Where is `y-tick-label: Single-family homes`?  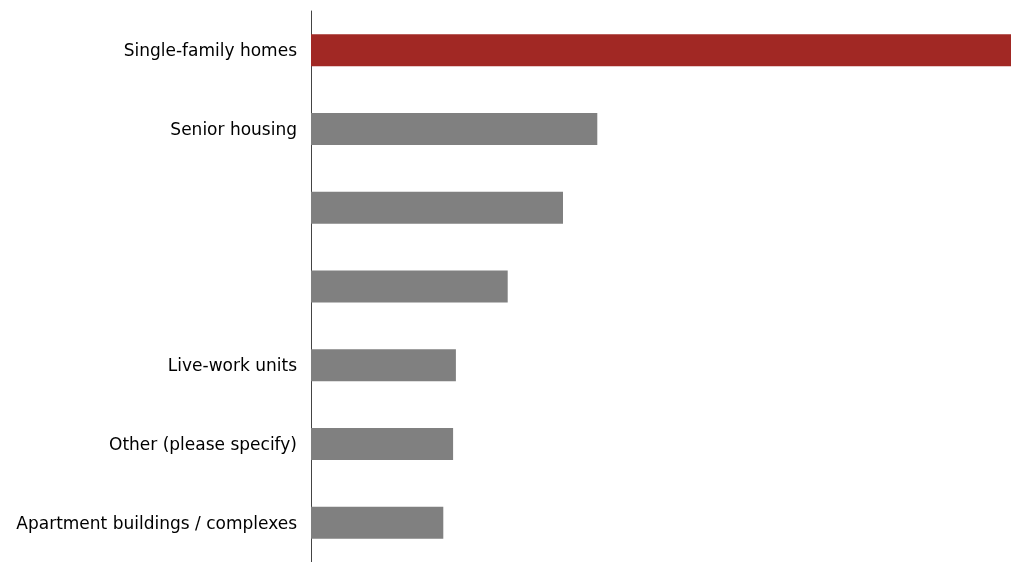
y-tick-label: Single-family homes is located at coordinates (210, 50).